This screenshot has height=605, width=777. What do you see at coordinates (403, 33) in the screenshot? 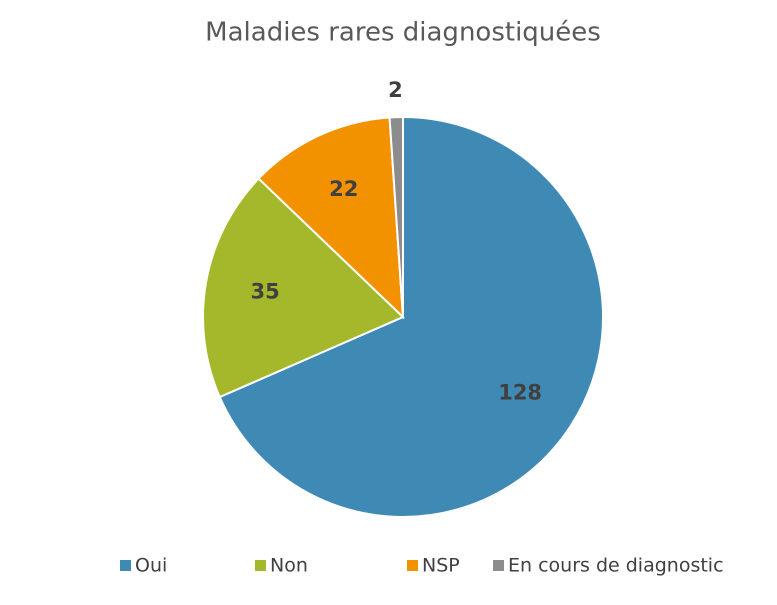
I see `chart-title: Maladies rares diagnostiquées` at bounding box center [403, 33].